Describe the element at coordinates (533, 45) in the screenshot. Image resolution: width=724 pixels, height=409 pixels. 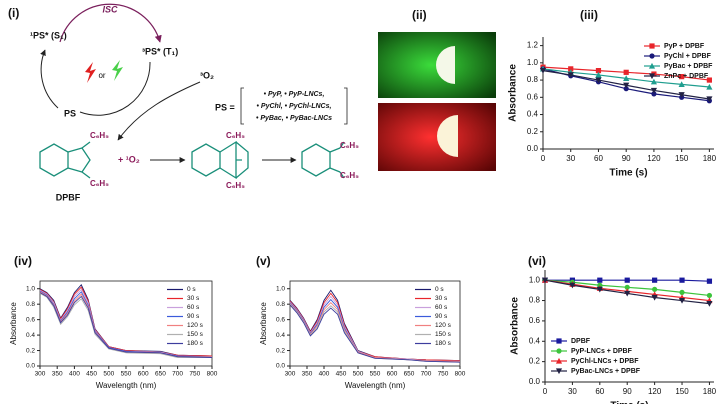
I see `y-tick-label: 1.2` at that location.